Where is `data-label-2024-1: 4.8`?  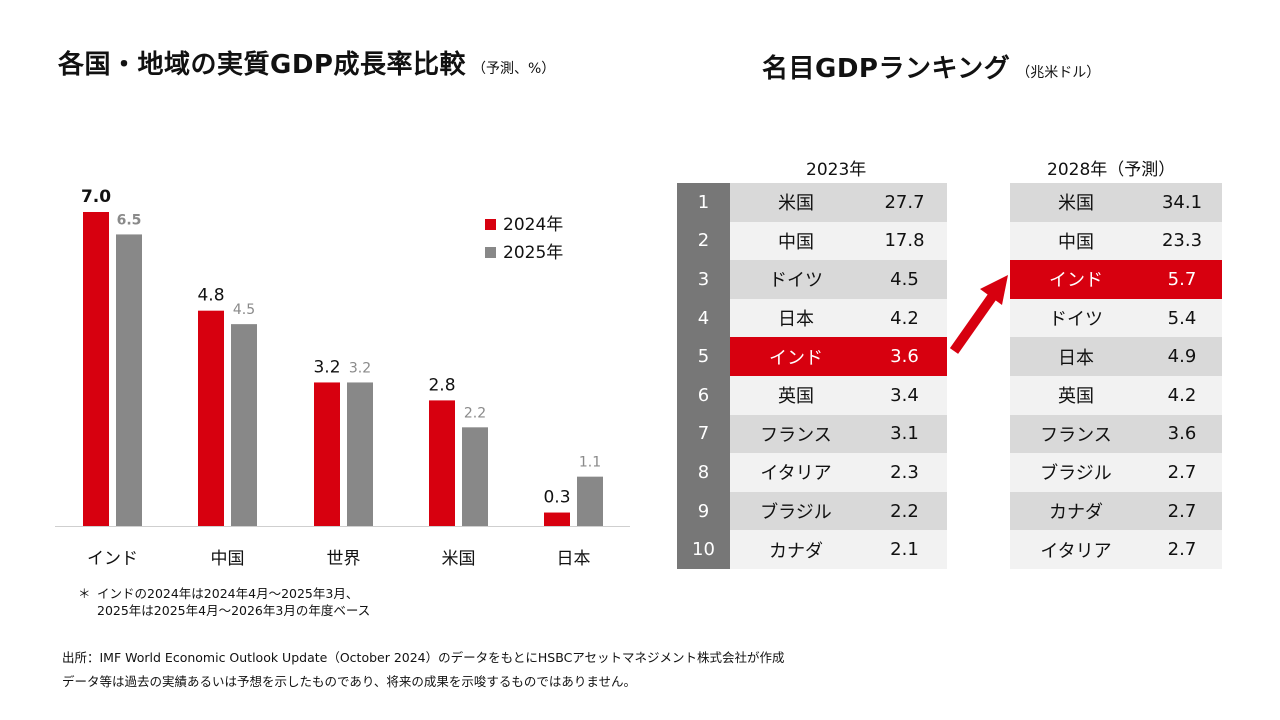
data-label-2024-1: 4.8 is located at coordinates (210, 296).